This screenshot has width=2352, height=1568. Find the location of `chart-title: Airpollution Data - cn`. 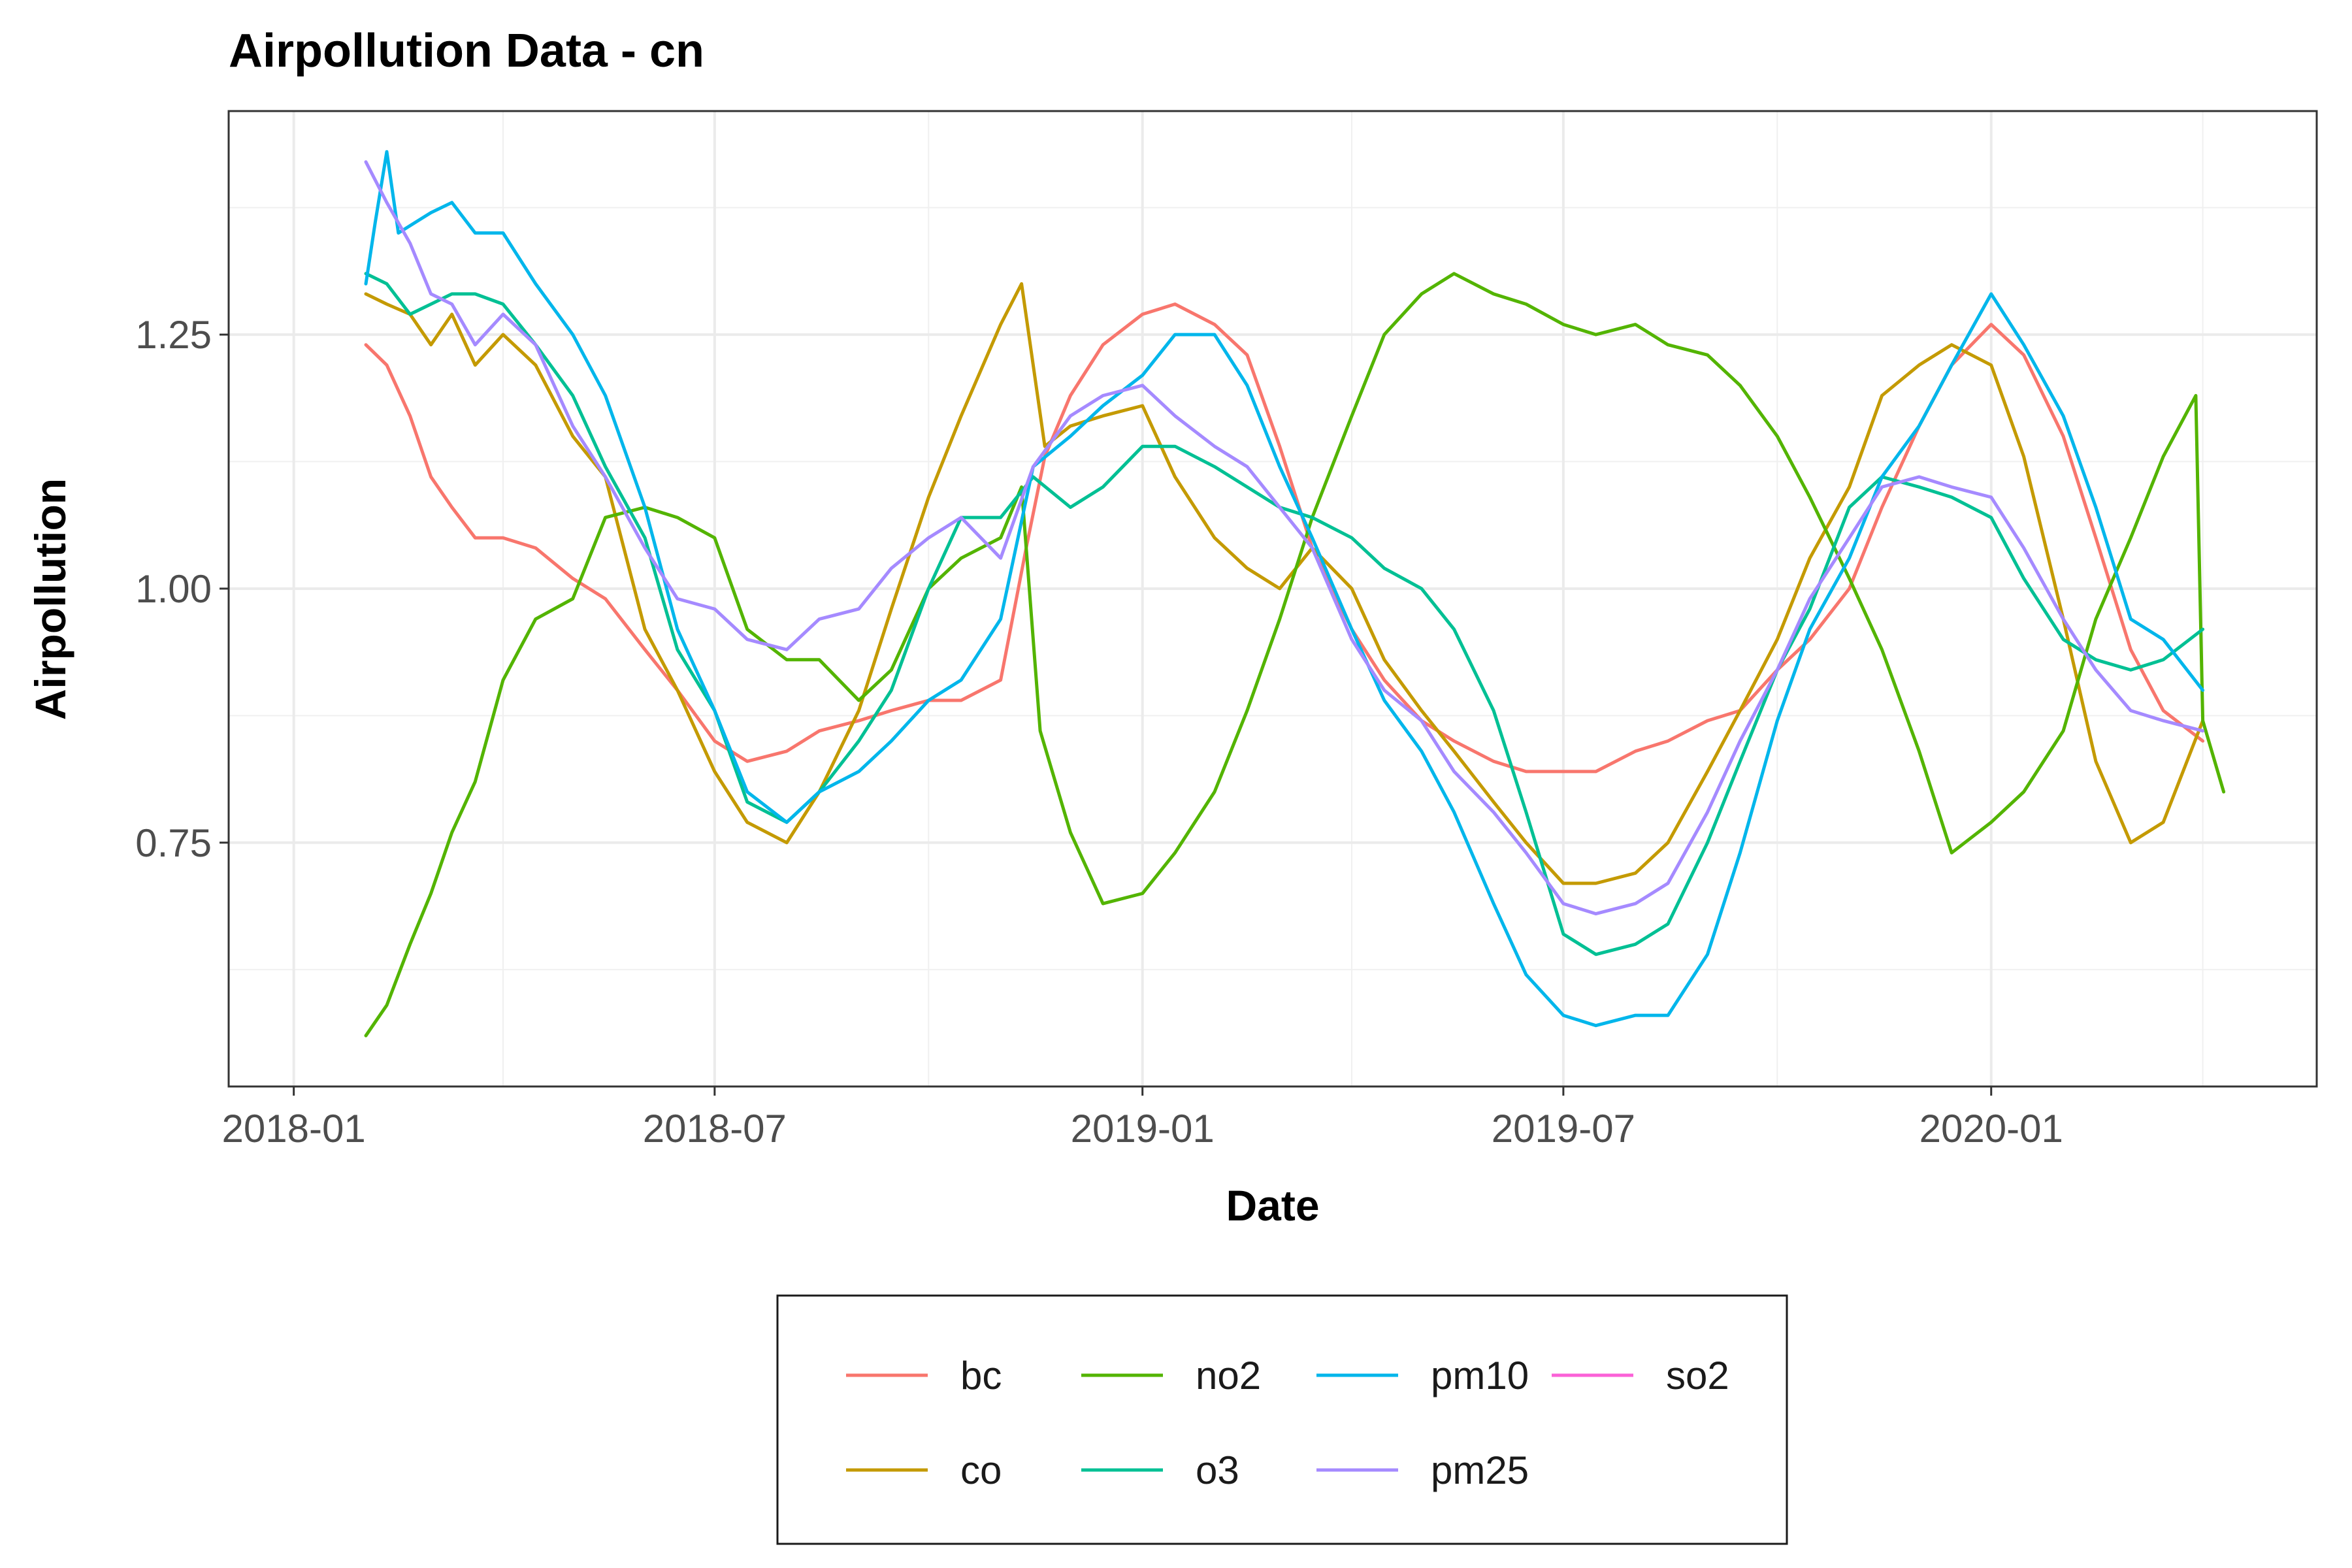

chart-title: Airpollution Data - cn is located at coordinates (466, 51).